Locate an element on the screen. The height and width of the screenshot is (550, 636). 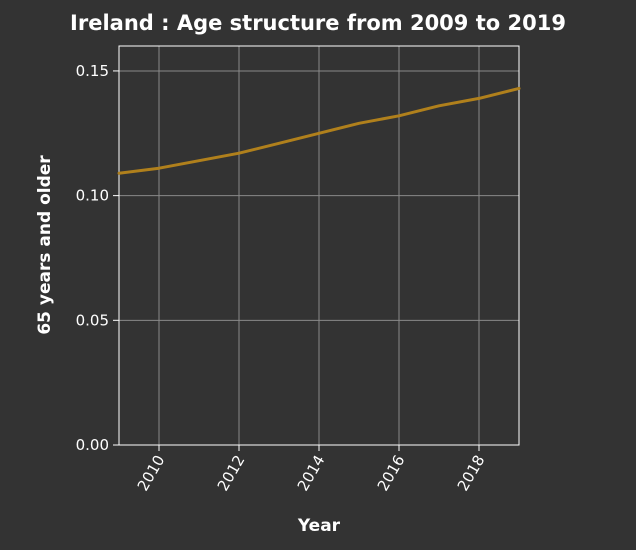
x-tick-label: 2012 is located at coordinates (231, 473).